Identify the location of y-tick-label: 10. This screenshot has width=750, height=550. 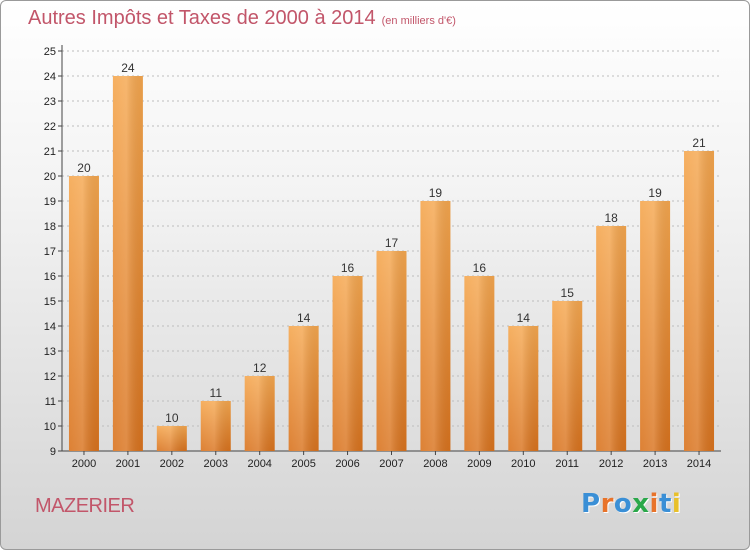
(50, 427).